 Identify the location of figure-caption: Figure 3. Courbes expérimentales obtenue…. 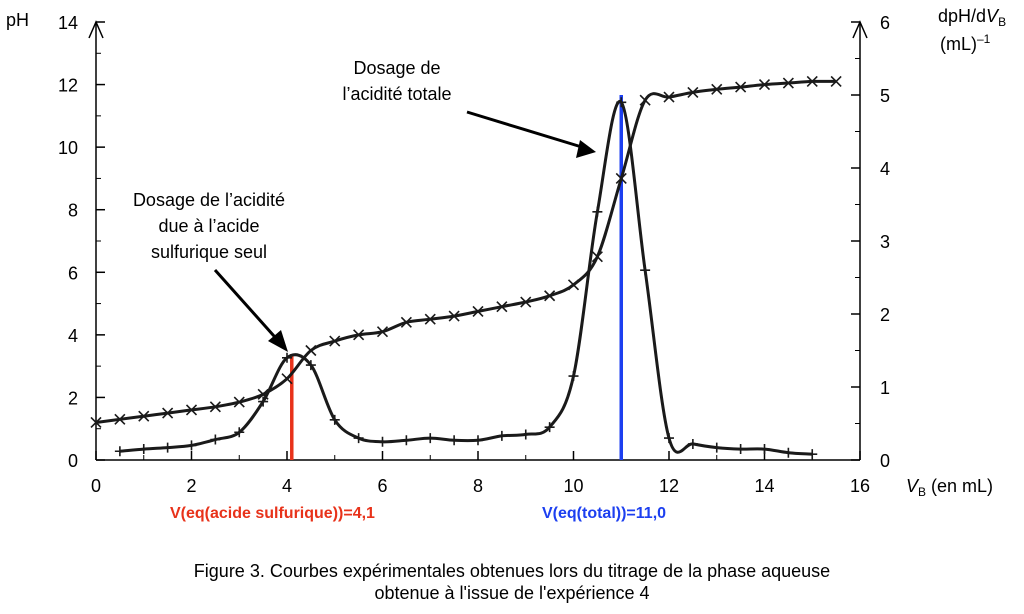
(512, 582).